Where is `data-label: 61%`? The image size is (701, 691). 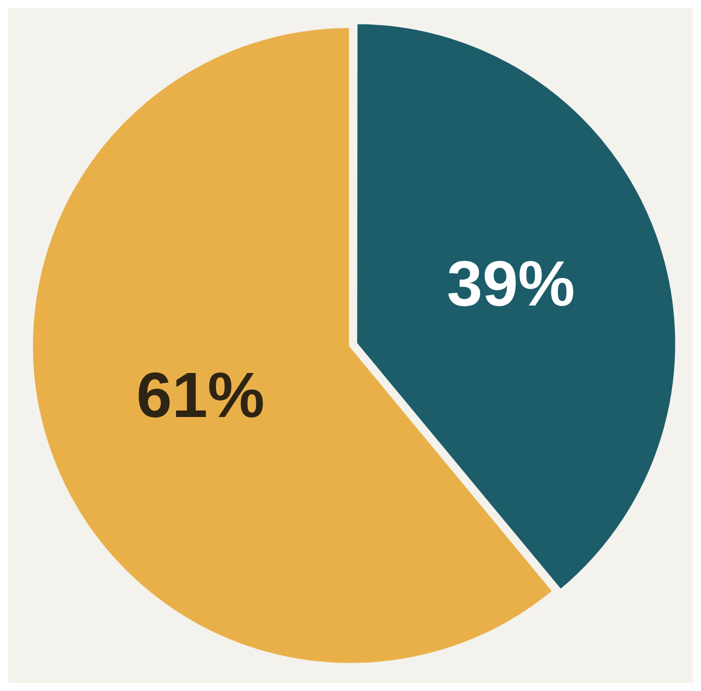
data-label: 61% is located at coordinates (200, 395).